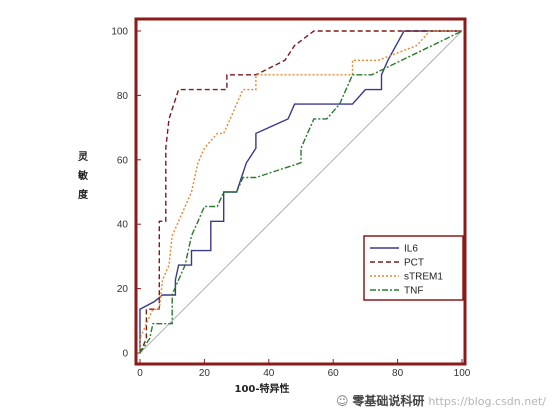  Describe the element at coordinates (487, 401) in the screenshot. I see `watermark-url: https://blog.csdn.net/` at that location.